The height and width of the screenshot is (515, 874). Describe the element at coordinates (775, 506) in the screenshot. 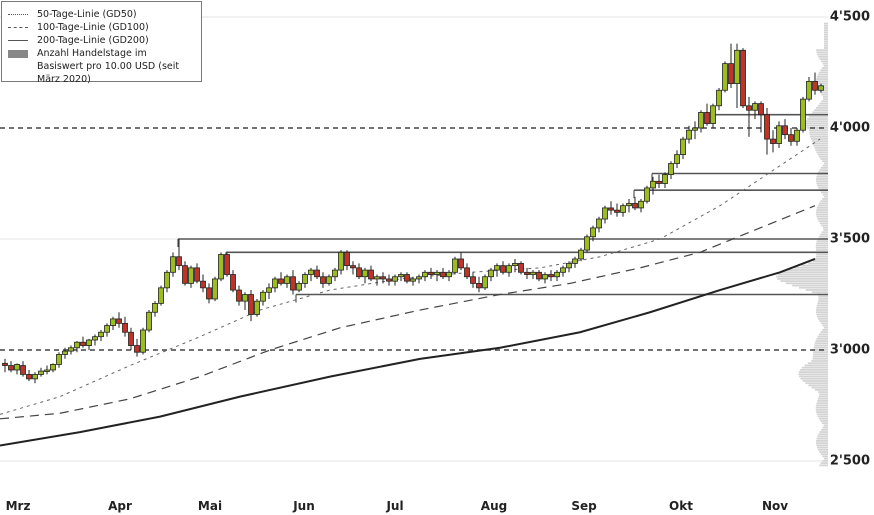

I see `x-tick-label: Nov` at that location.